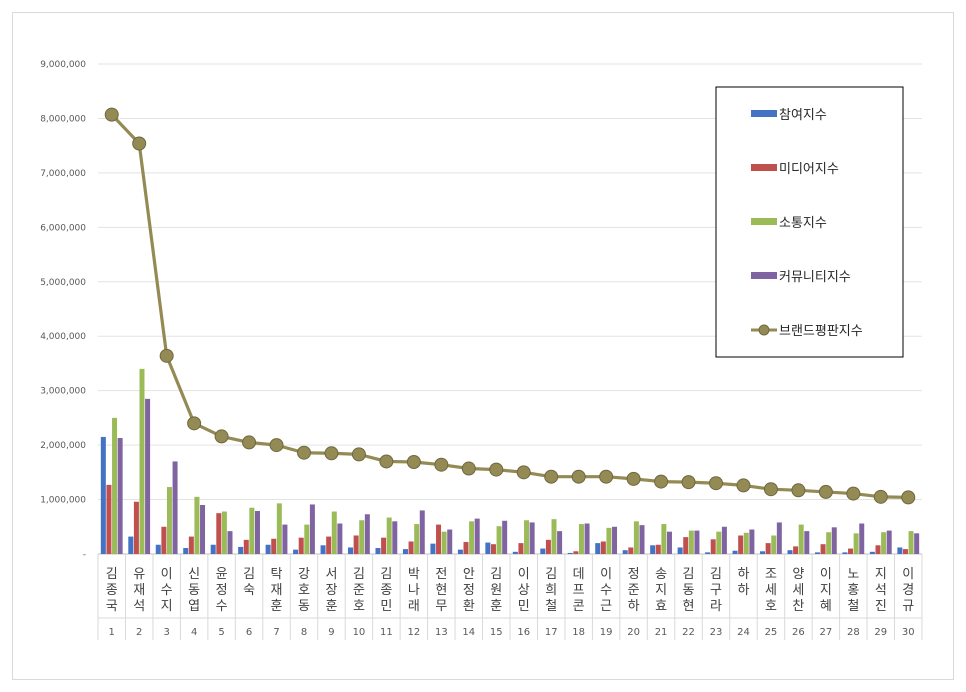 The width and height of the screenshot is (966, 692). Describe the element at coordinates (441, 464) in the screenshot. I see `point-전현무` at that location.